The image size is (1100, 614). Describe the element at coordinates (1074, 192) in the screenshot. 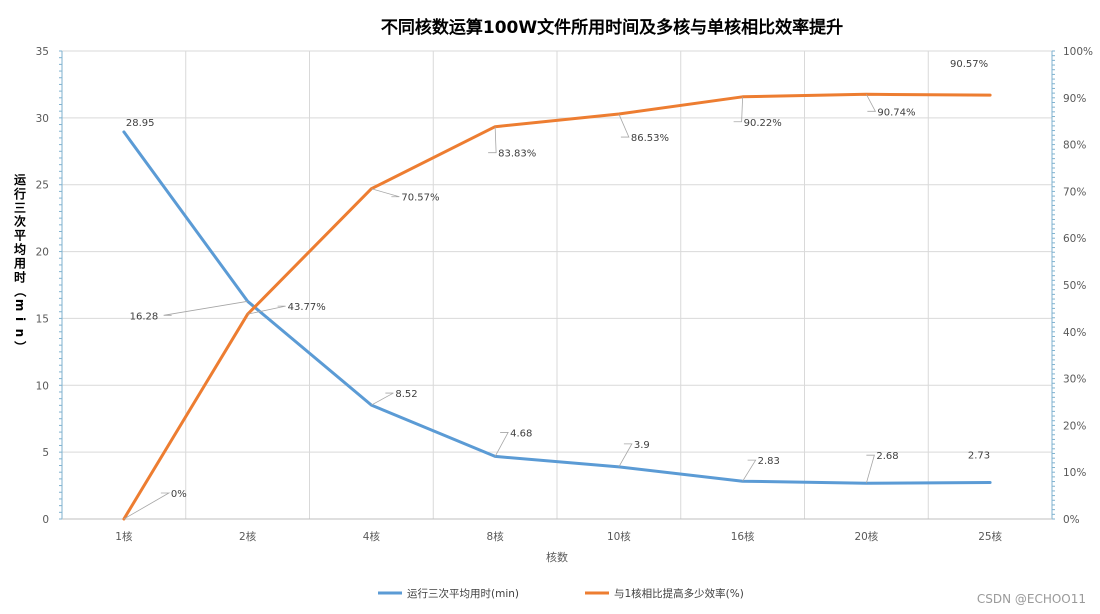

I see `y2-tick-label: 70%` at that location.